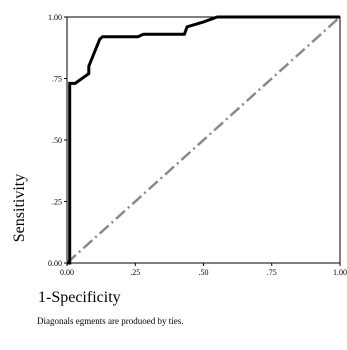 Image resolution: width=347 pixels, height=350 pixels. I want to click on x-tick-label: .75, so click(272, 272).